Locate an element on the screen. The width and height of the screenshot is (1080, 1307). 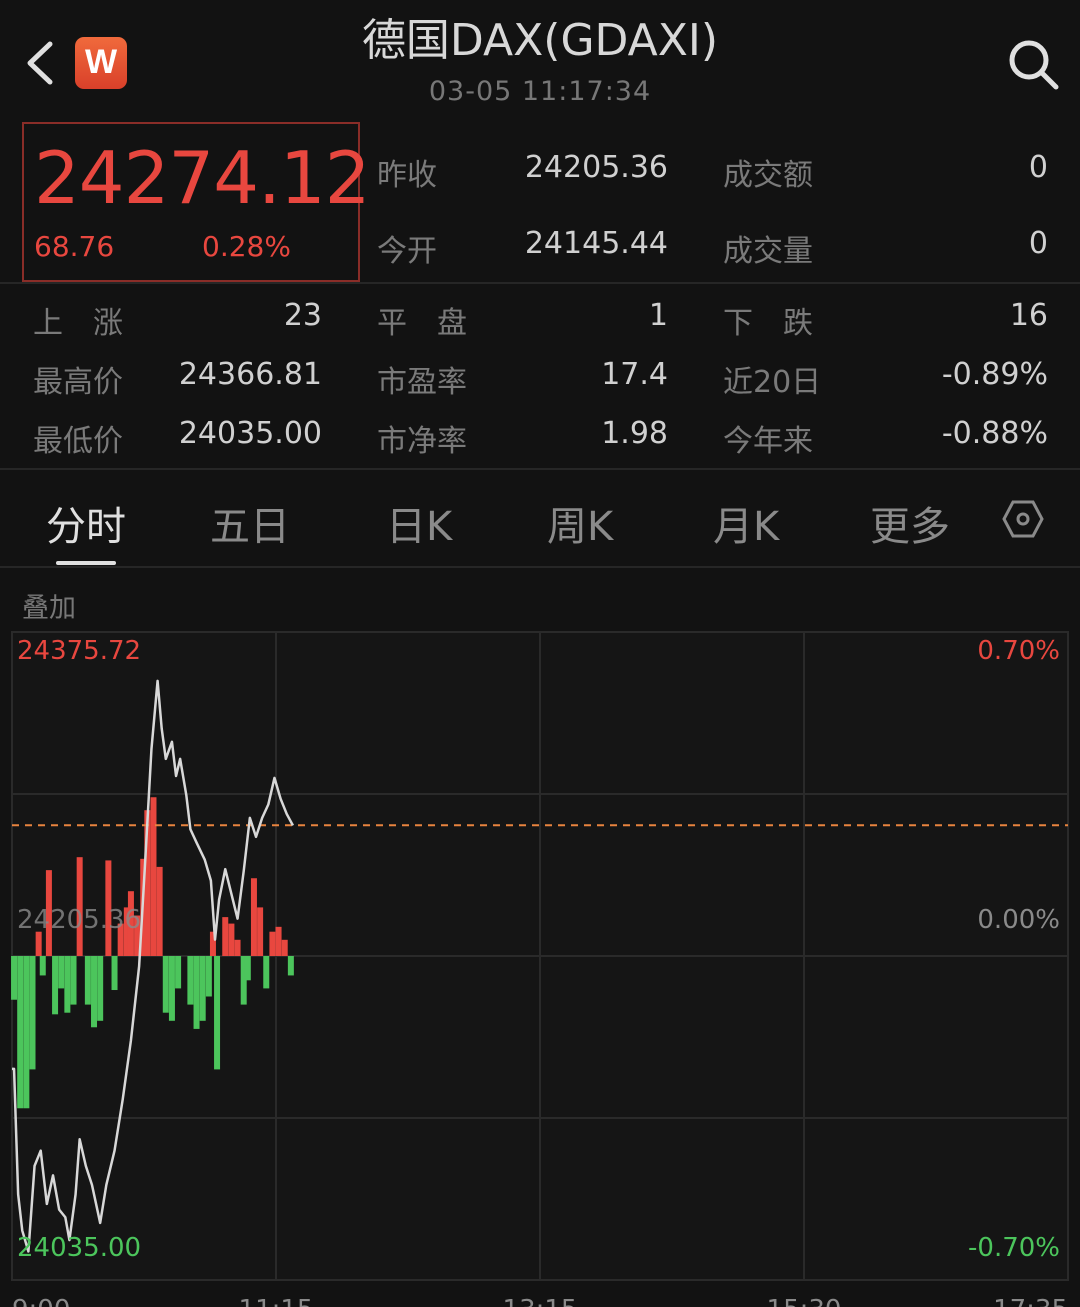
stat-label-decliners: 下 跌 is located at coordinates (768, 323).